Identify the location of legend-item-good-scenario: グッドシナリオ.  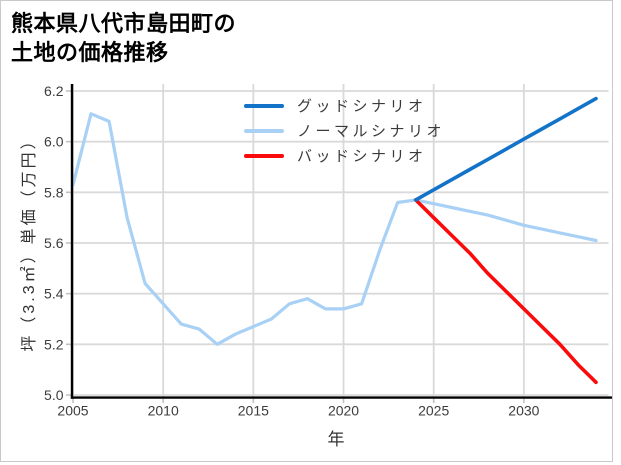
(344, 105).